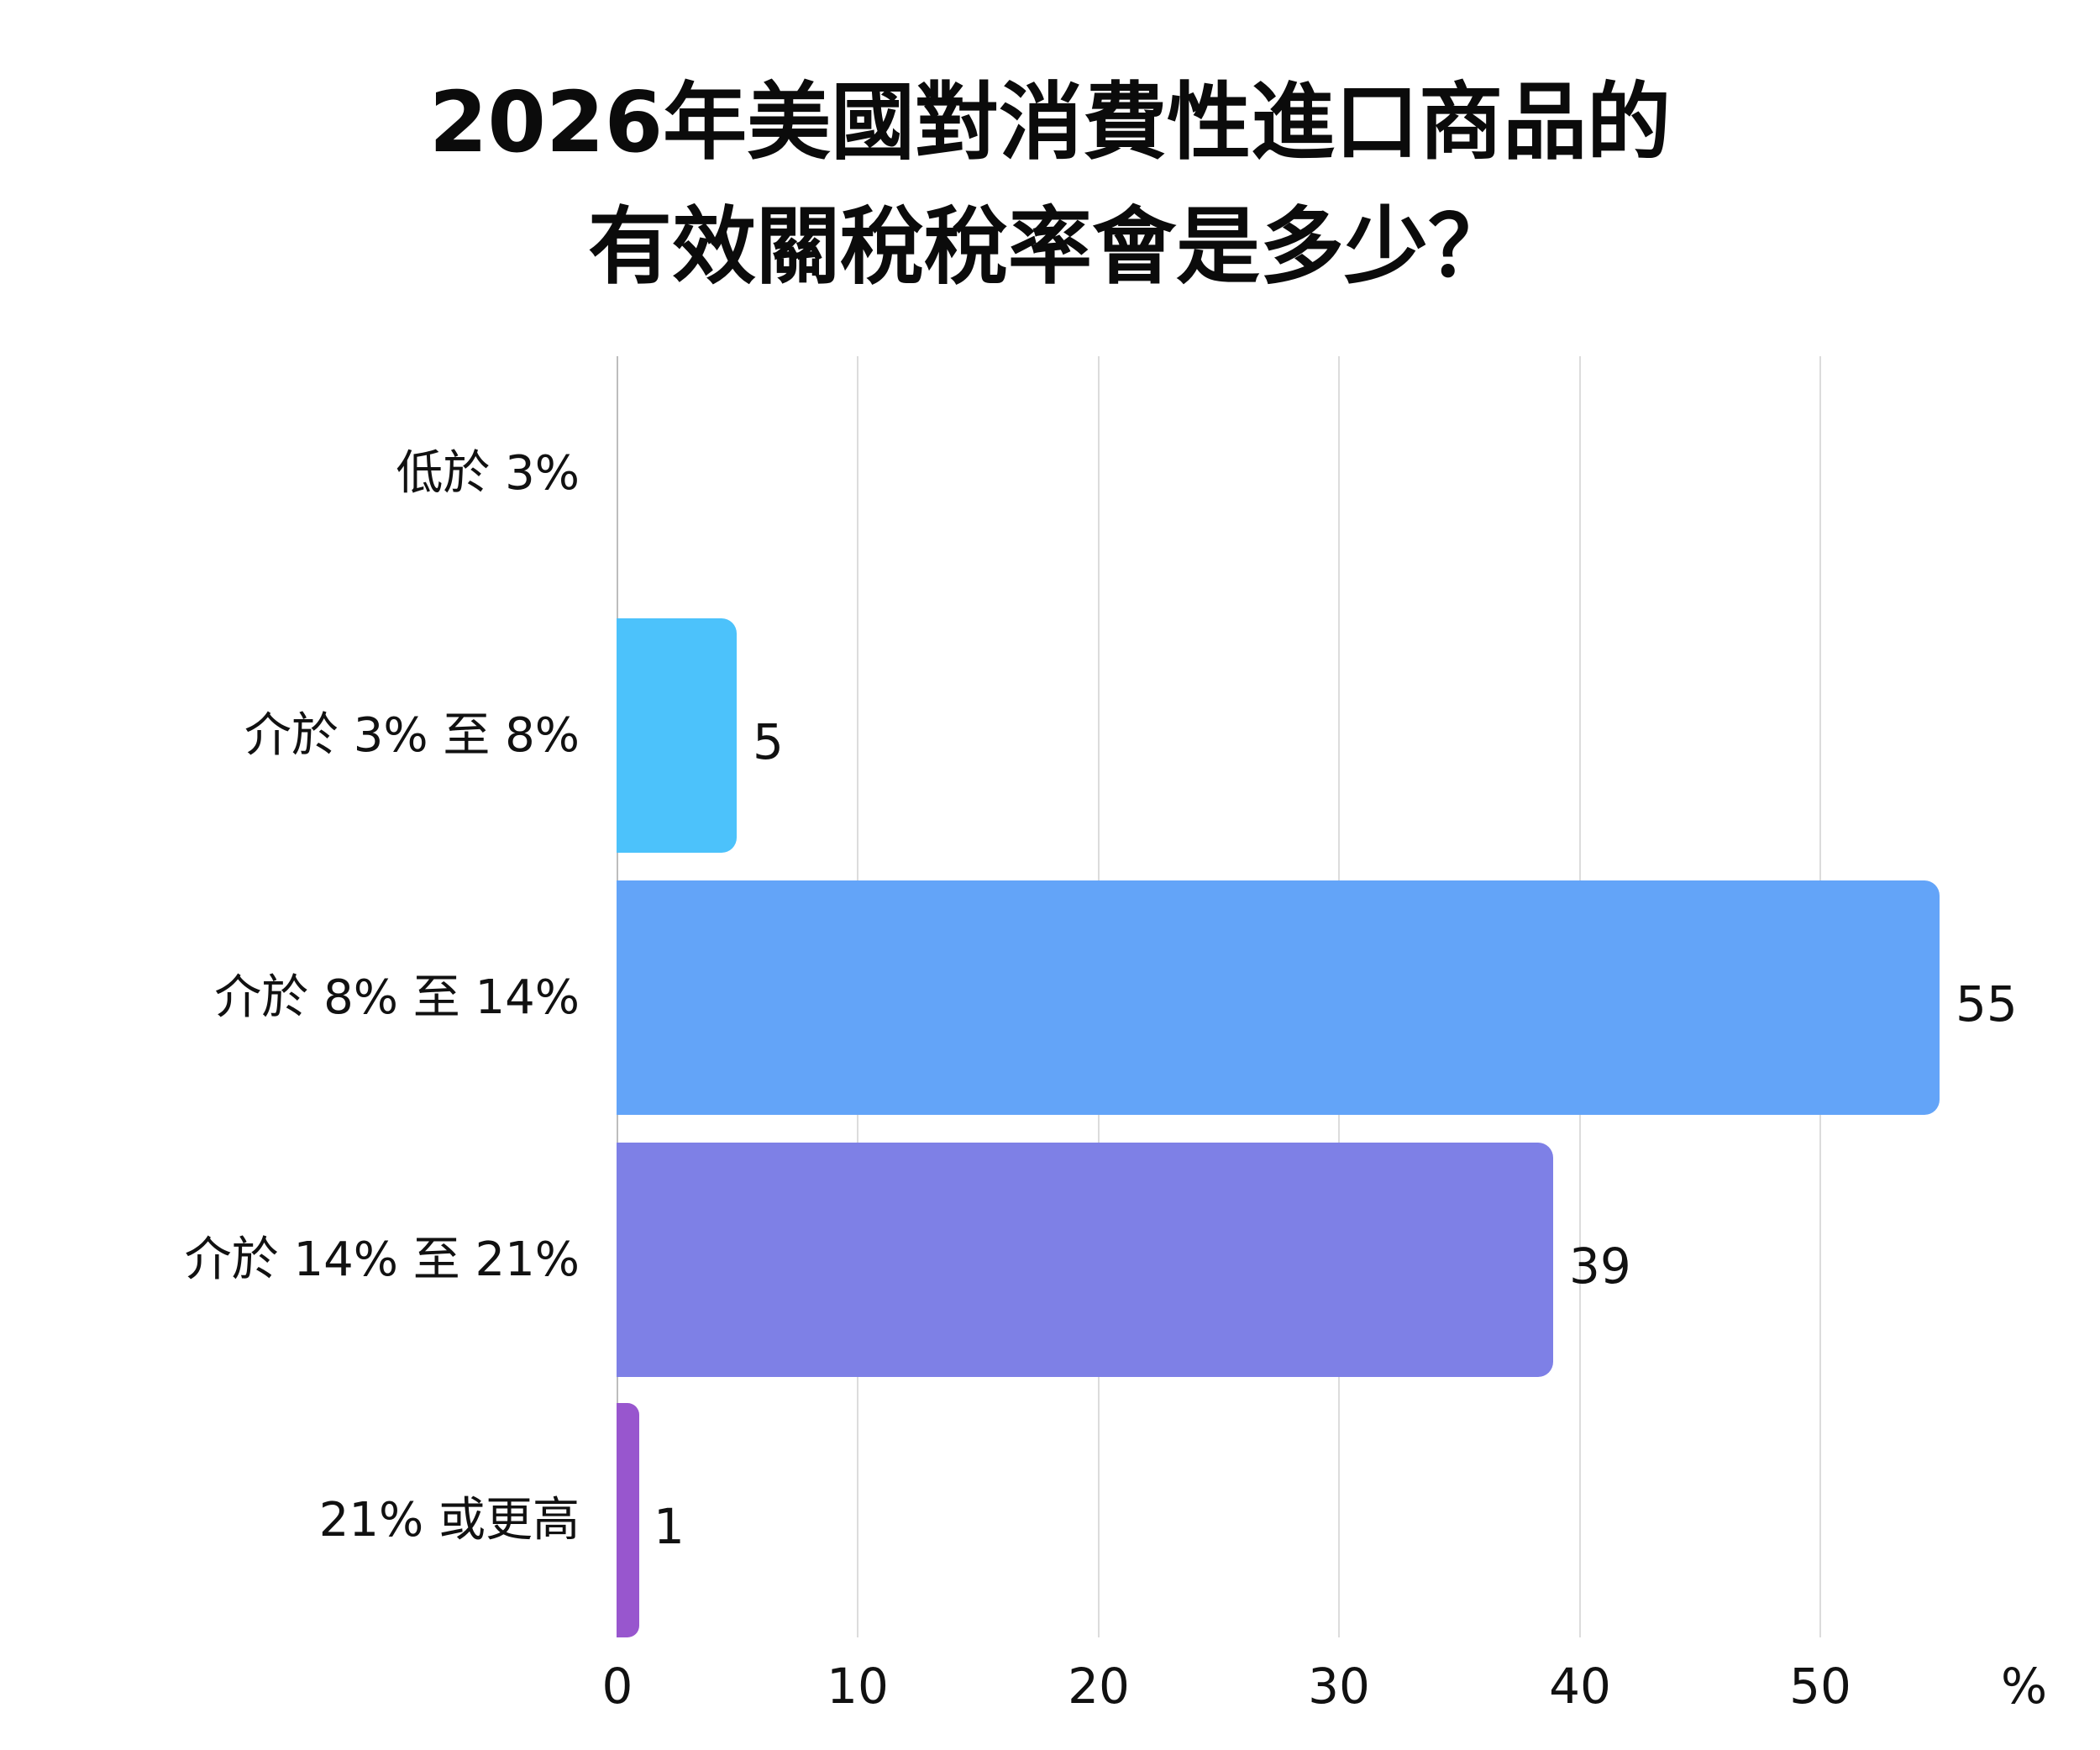 The height and width of the screenshot is (1750, 2100). I want to click on category-label: 介於 8% 至 14%, so click(397, 998).